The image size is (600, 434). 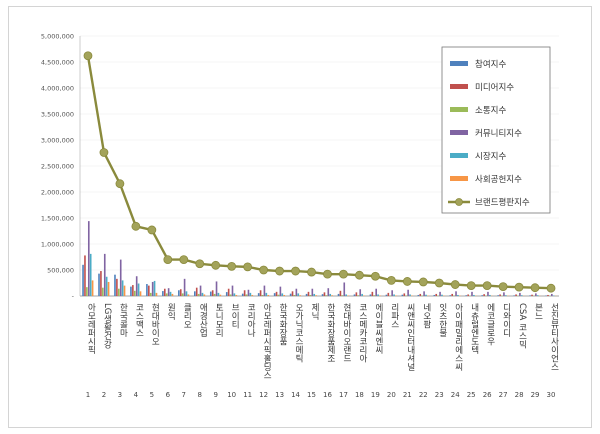 What do you see at coordinates (490, 156) in the screenshot?
I see `legend-entry: 시장지수` at bounding box center [490, 156].